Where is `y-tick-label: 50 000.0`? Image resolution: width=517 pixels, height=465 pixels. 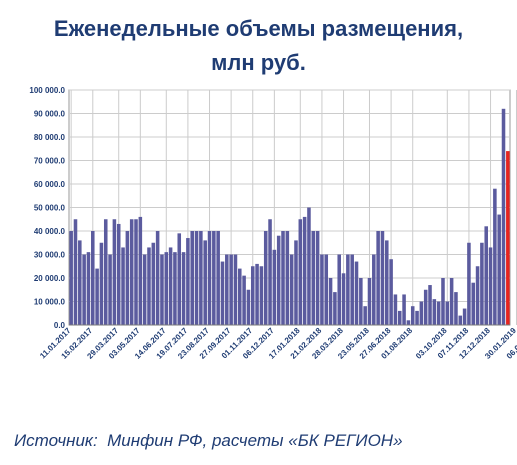
y-tick-label: 50 000.0 is located at coordinates (50, 208).